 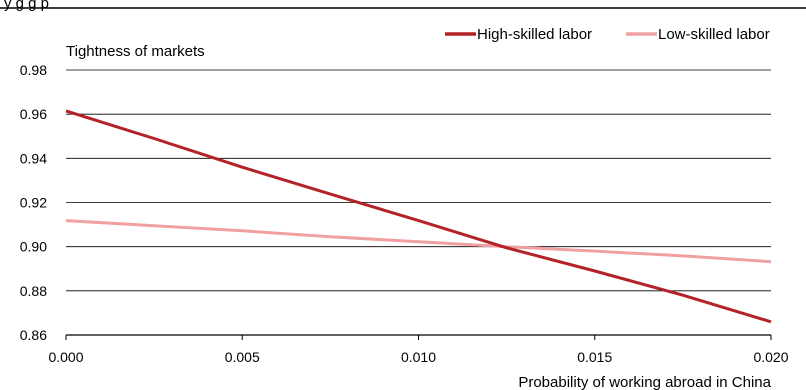 I want to click on legend-label: Low-skilled labor, so click(x=714, y=34).